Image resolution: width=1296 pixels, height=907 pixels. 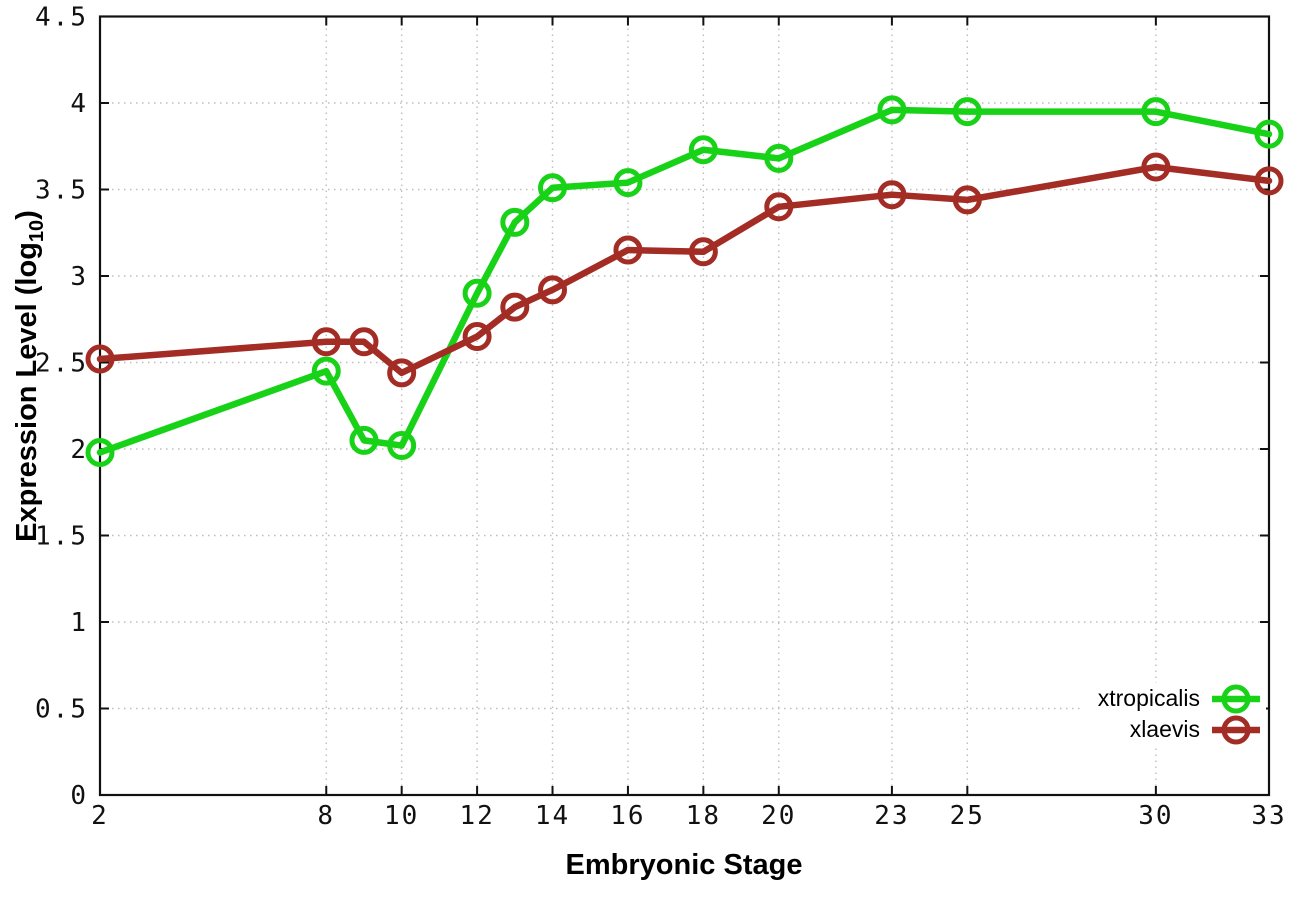 What do you see at coordinates (401, 816) in the screenshot?
I see `x-tick-label: 10` at bounding box center [401, 816].